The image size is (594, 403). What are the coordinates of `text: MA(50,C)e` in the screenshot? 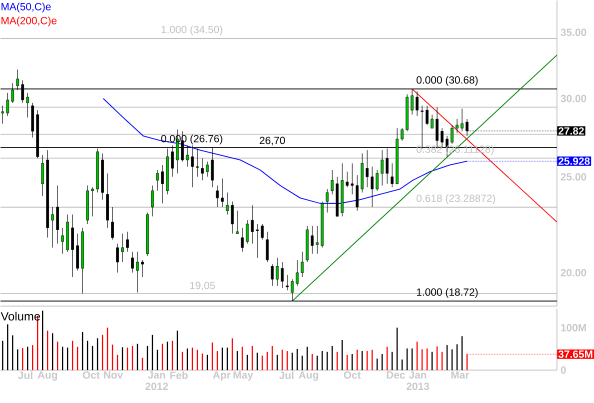 It's located at (26, 7).